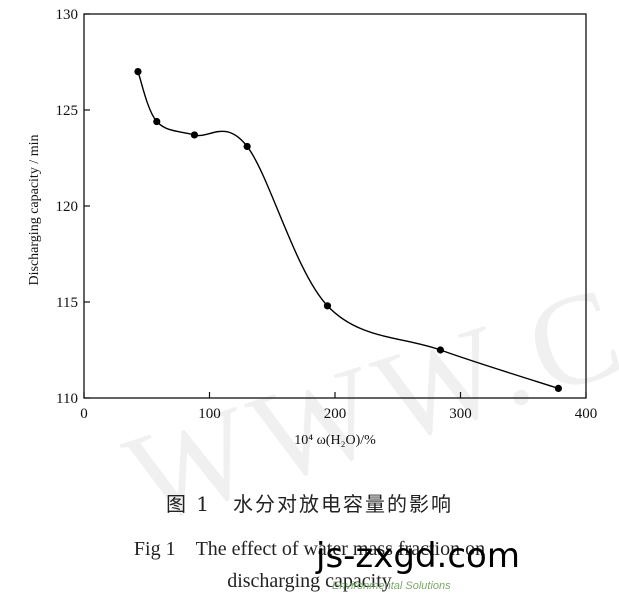 The image size is (619, 604). Describe the element at coordinates (34, 210) in the screenshot. I see `y-axis-title: Discharging capacity / min` at that location.